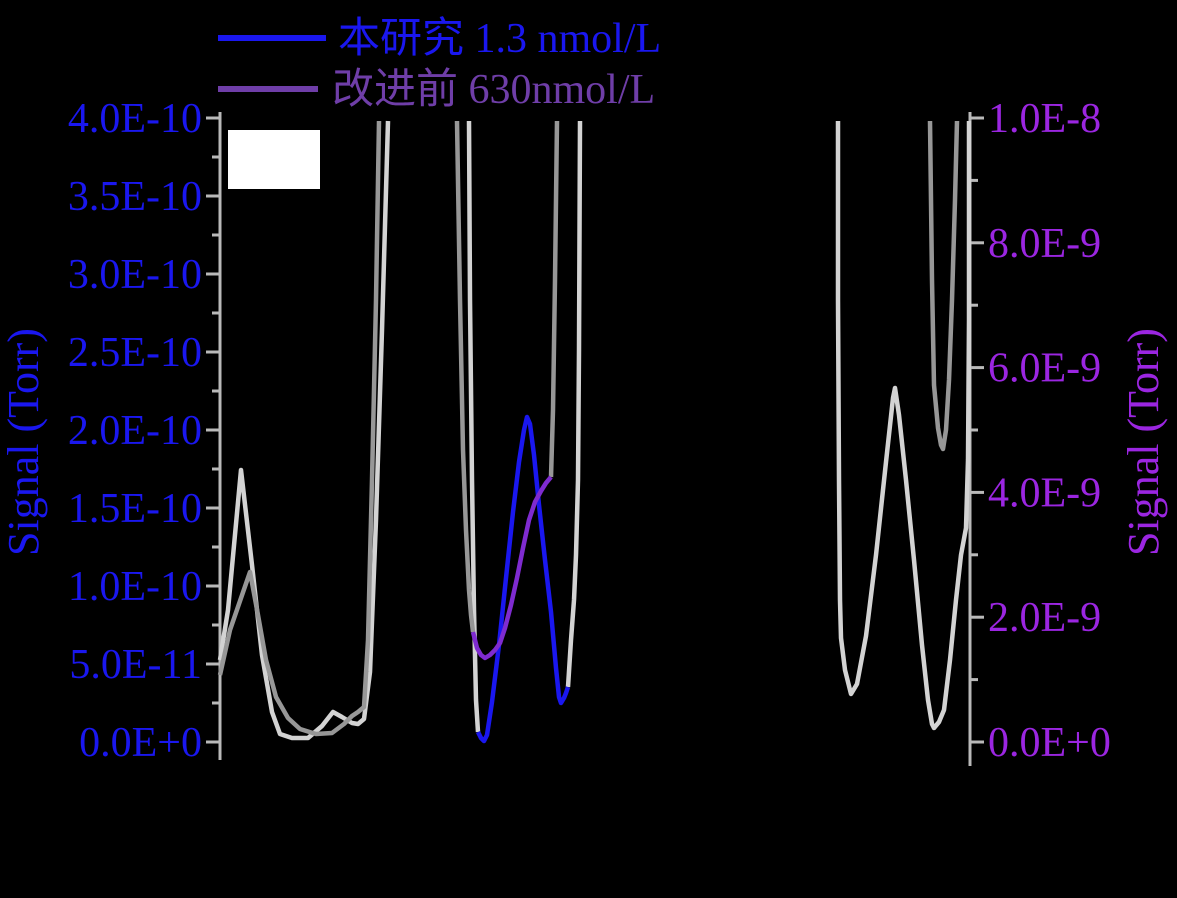 The height and width of the screenshot is (898, 1177). What do you see at coordinates (977, 430) in the screenshot?
I see `right-axis-ticks` at bounding box center [977, 430].